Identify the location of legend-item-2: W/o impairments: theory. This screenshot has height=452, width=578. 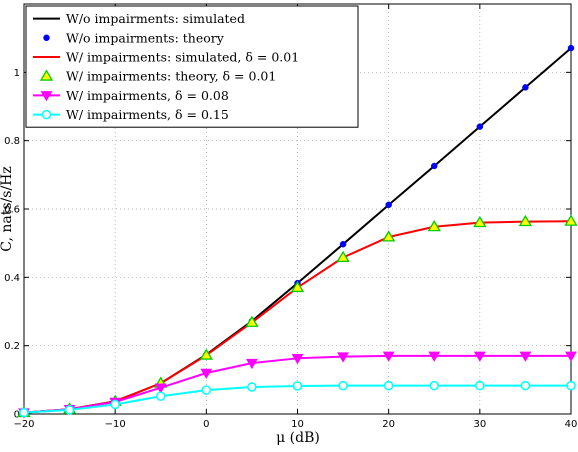
(134, 37).